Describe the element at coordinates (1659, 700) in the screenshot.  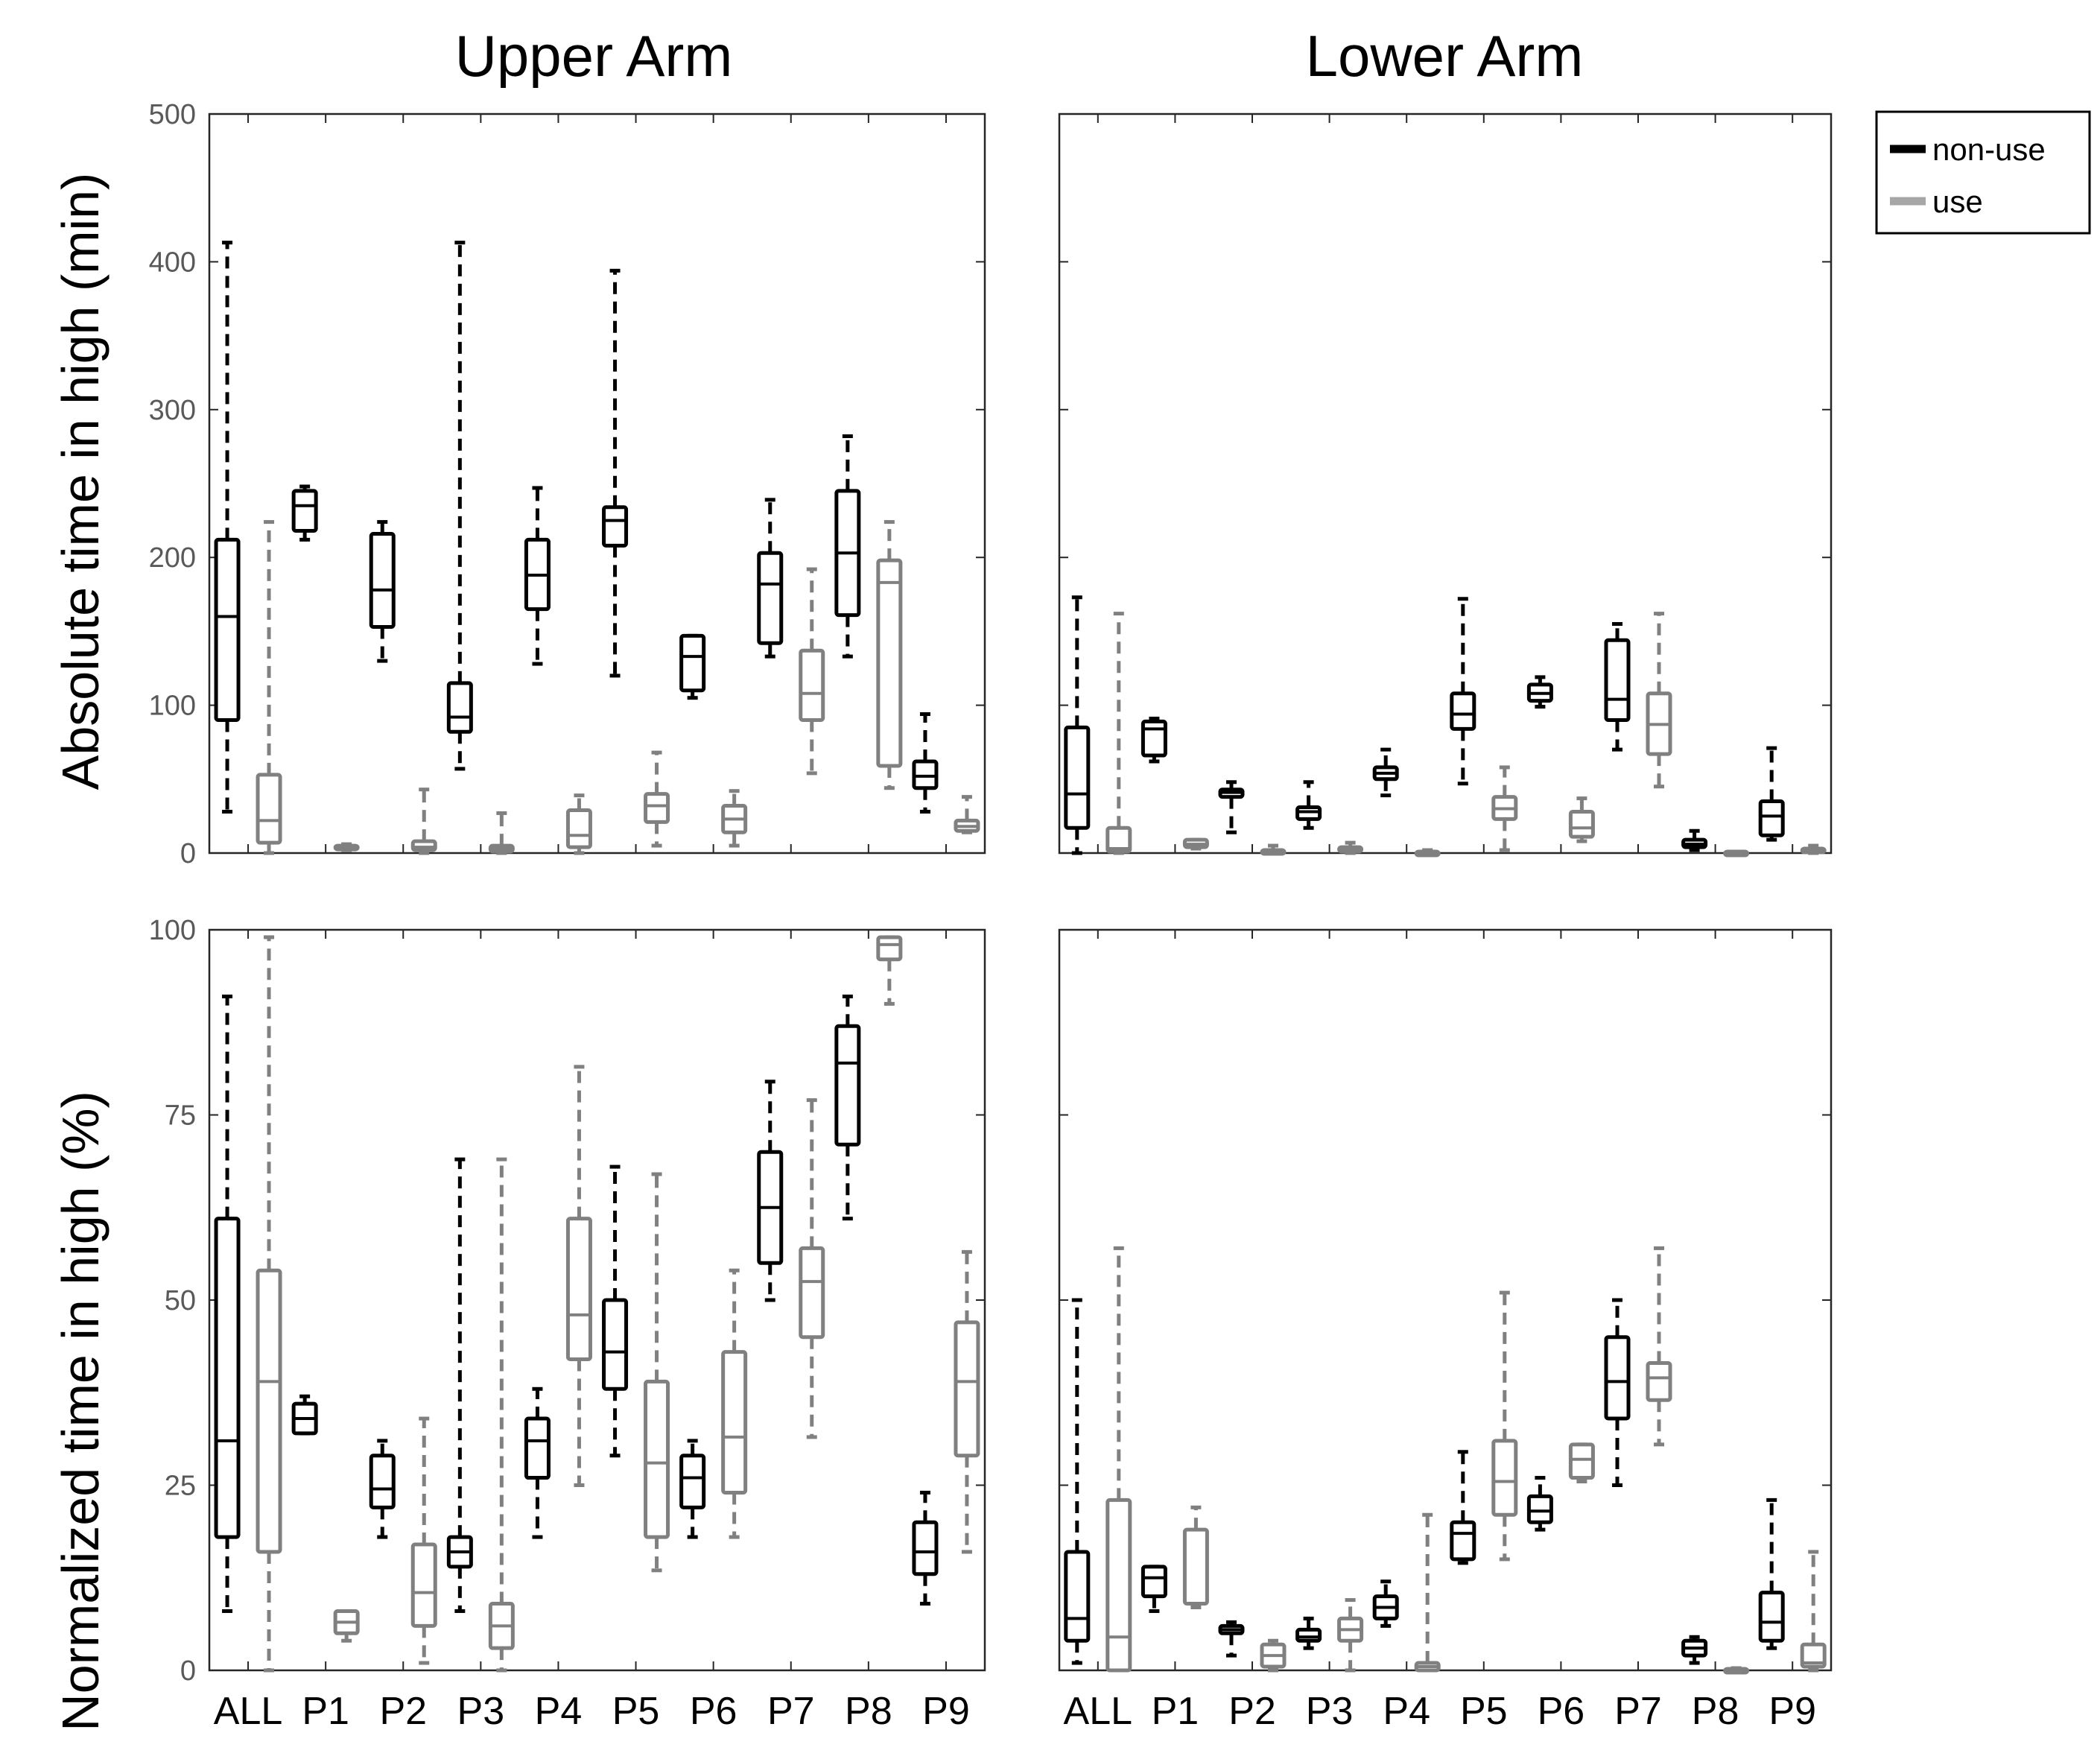
I see `box-use-p7` at that location.